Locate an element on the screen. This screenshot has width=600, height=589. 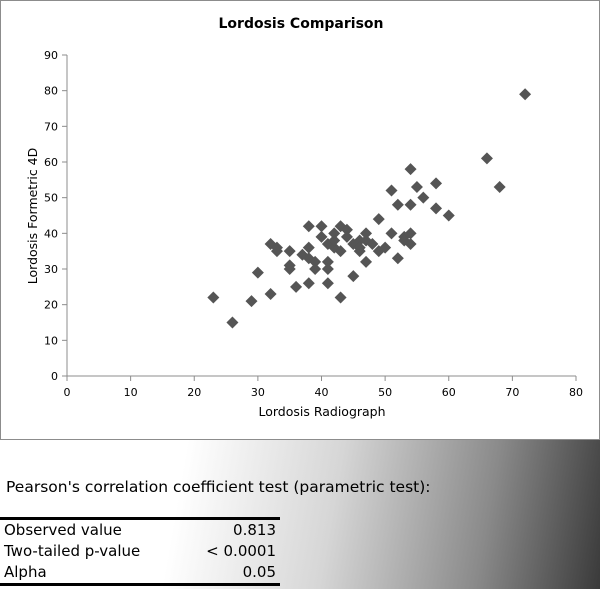
stat-label: Alpha is located at coordinates (91, 574).